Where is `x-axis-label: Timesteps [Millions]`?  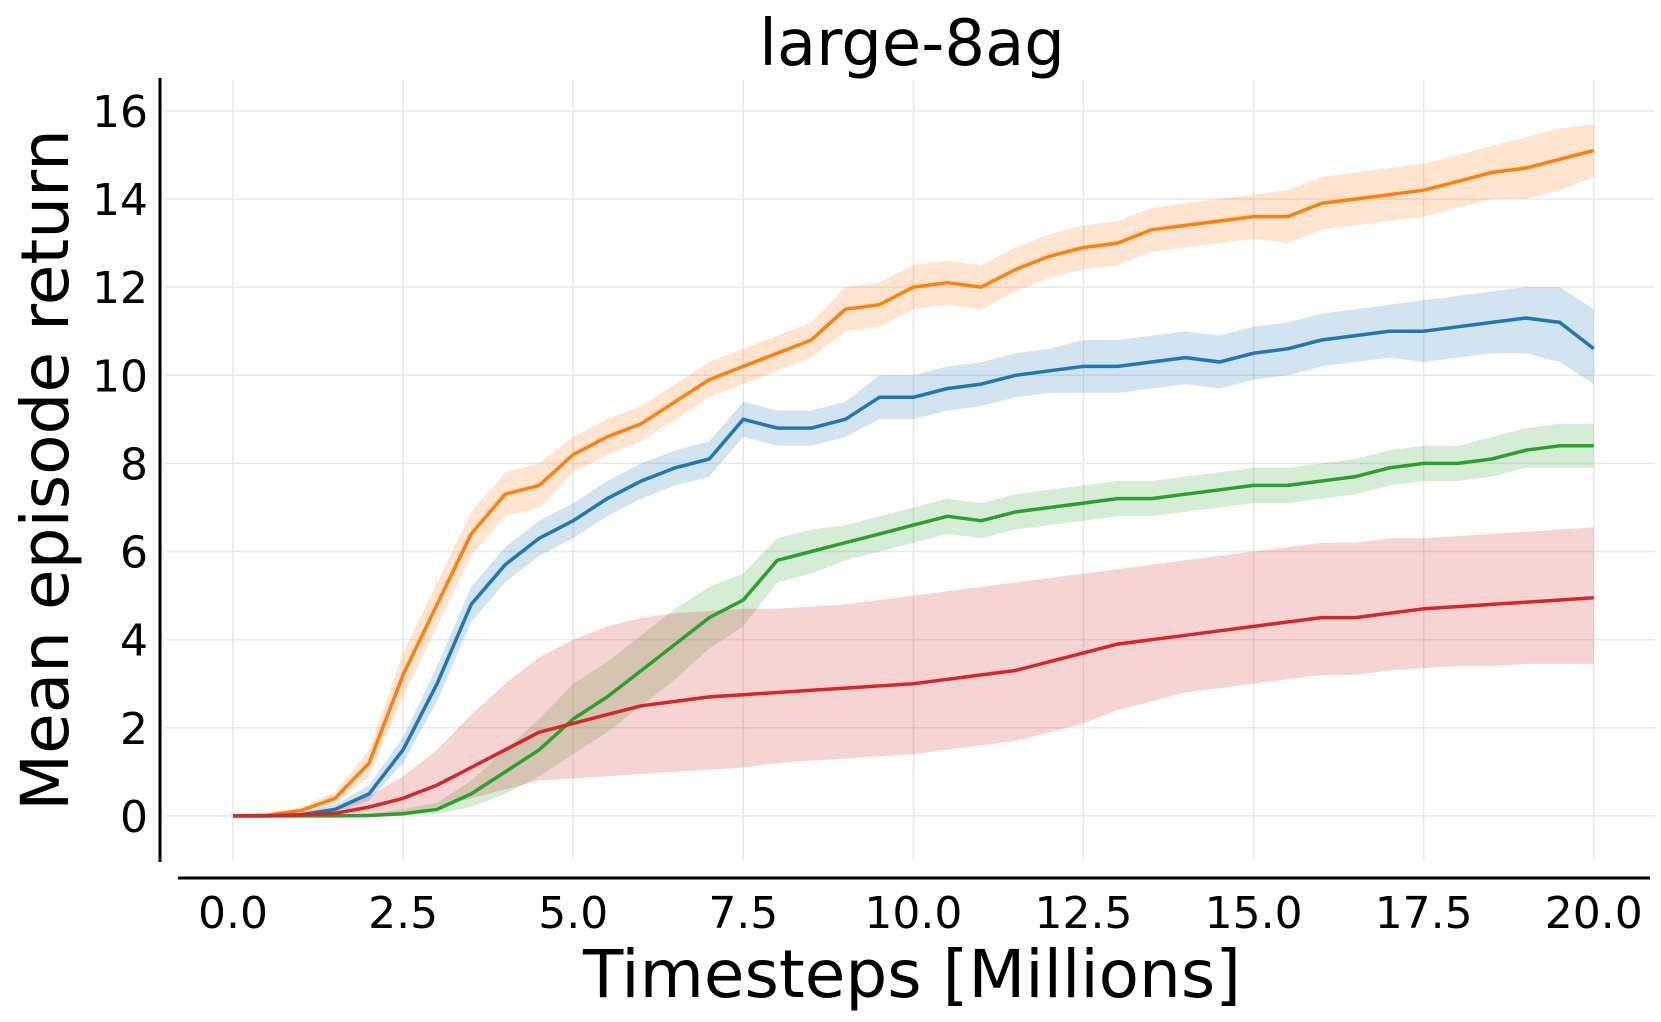 x-axis-label: Timesteps [Millions] is located at coordinates (911, 974).